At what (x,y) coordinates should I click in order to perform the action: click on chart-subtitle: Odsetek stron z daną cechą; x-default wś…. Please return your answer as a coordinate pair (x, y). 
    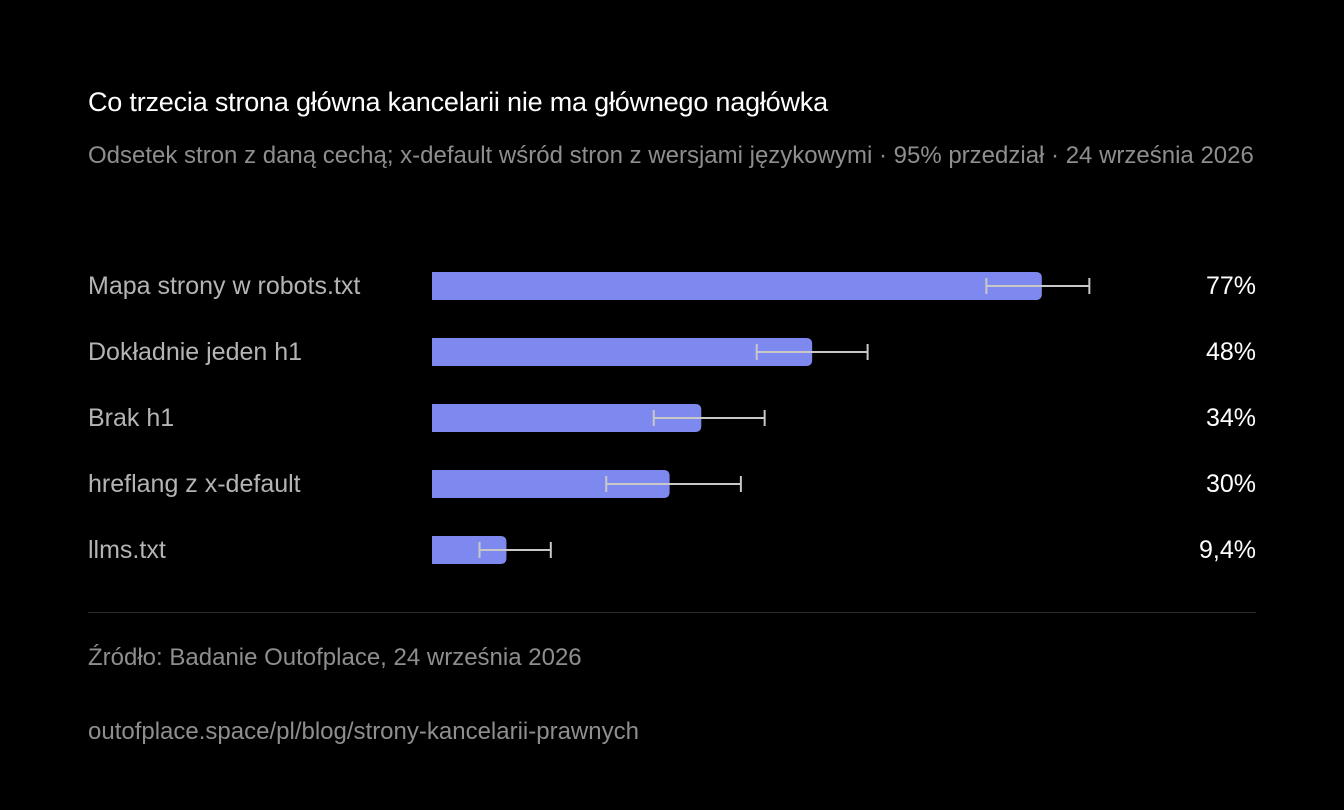
    Looking at the image, I should click on (671, 155).